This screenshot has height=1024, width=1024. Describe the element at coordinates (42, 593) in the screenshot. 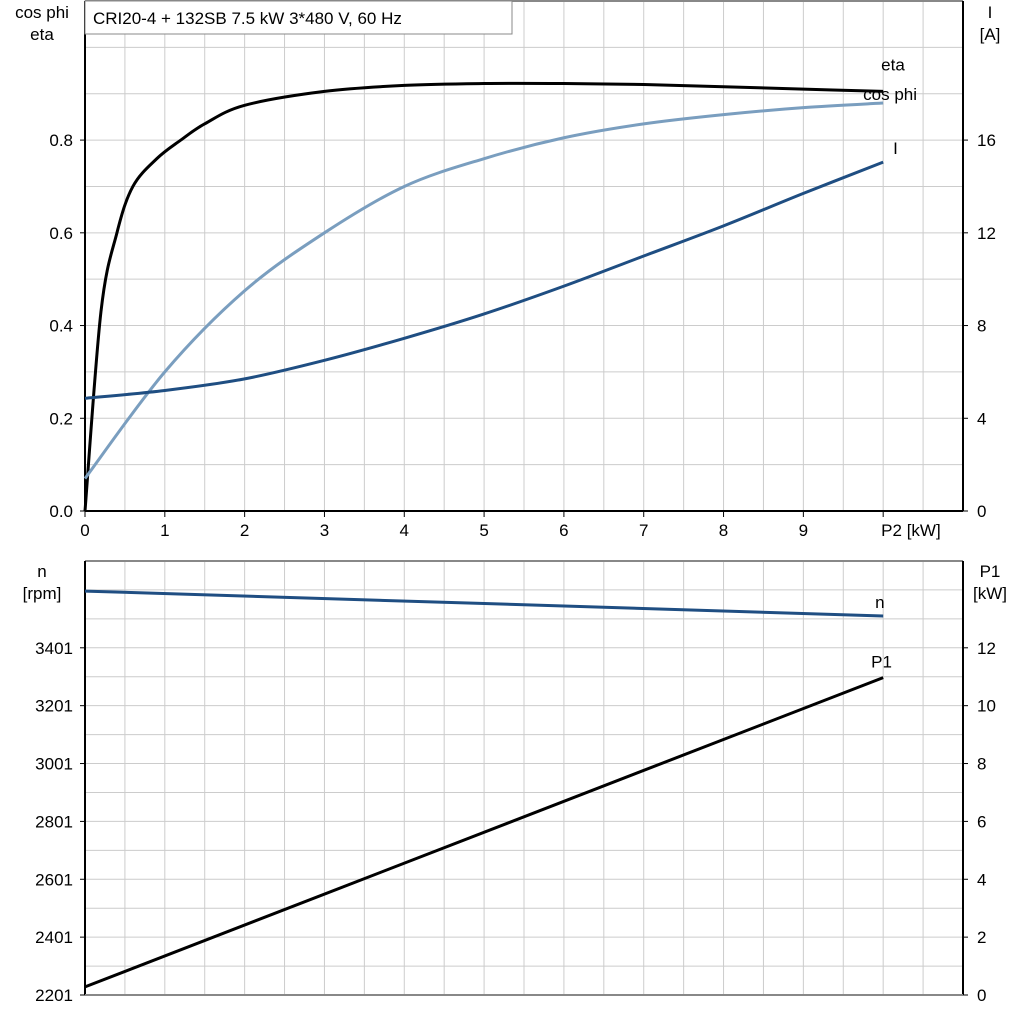

I see `y-axis-label-left: [rpm]` at that location.